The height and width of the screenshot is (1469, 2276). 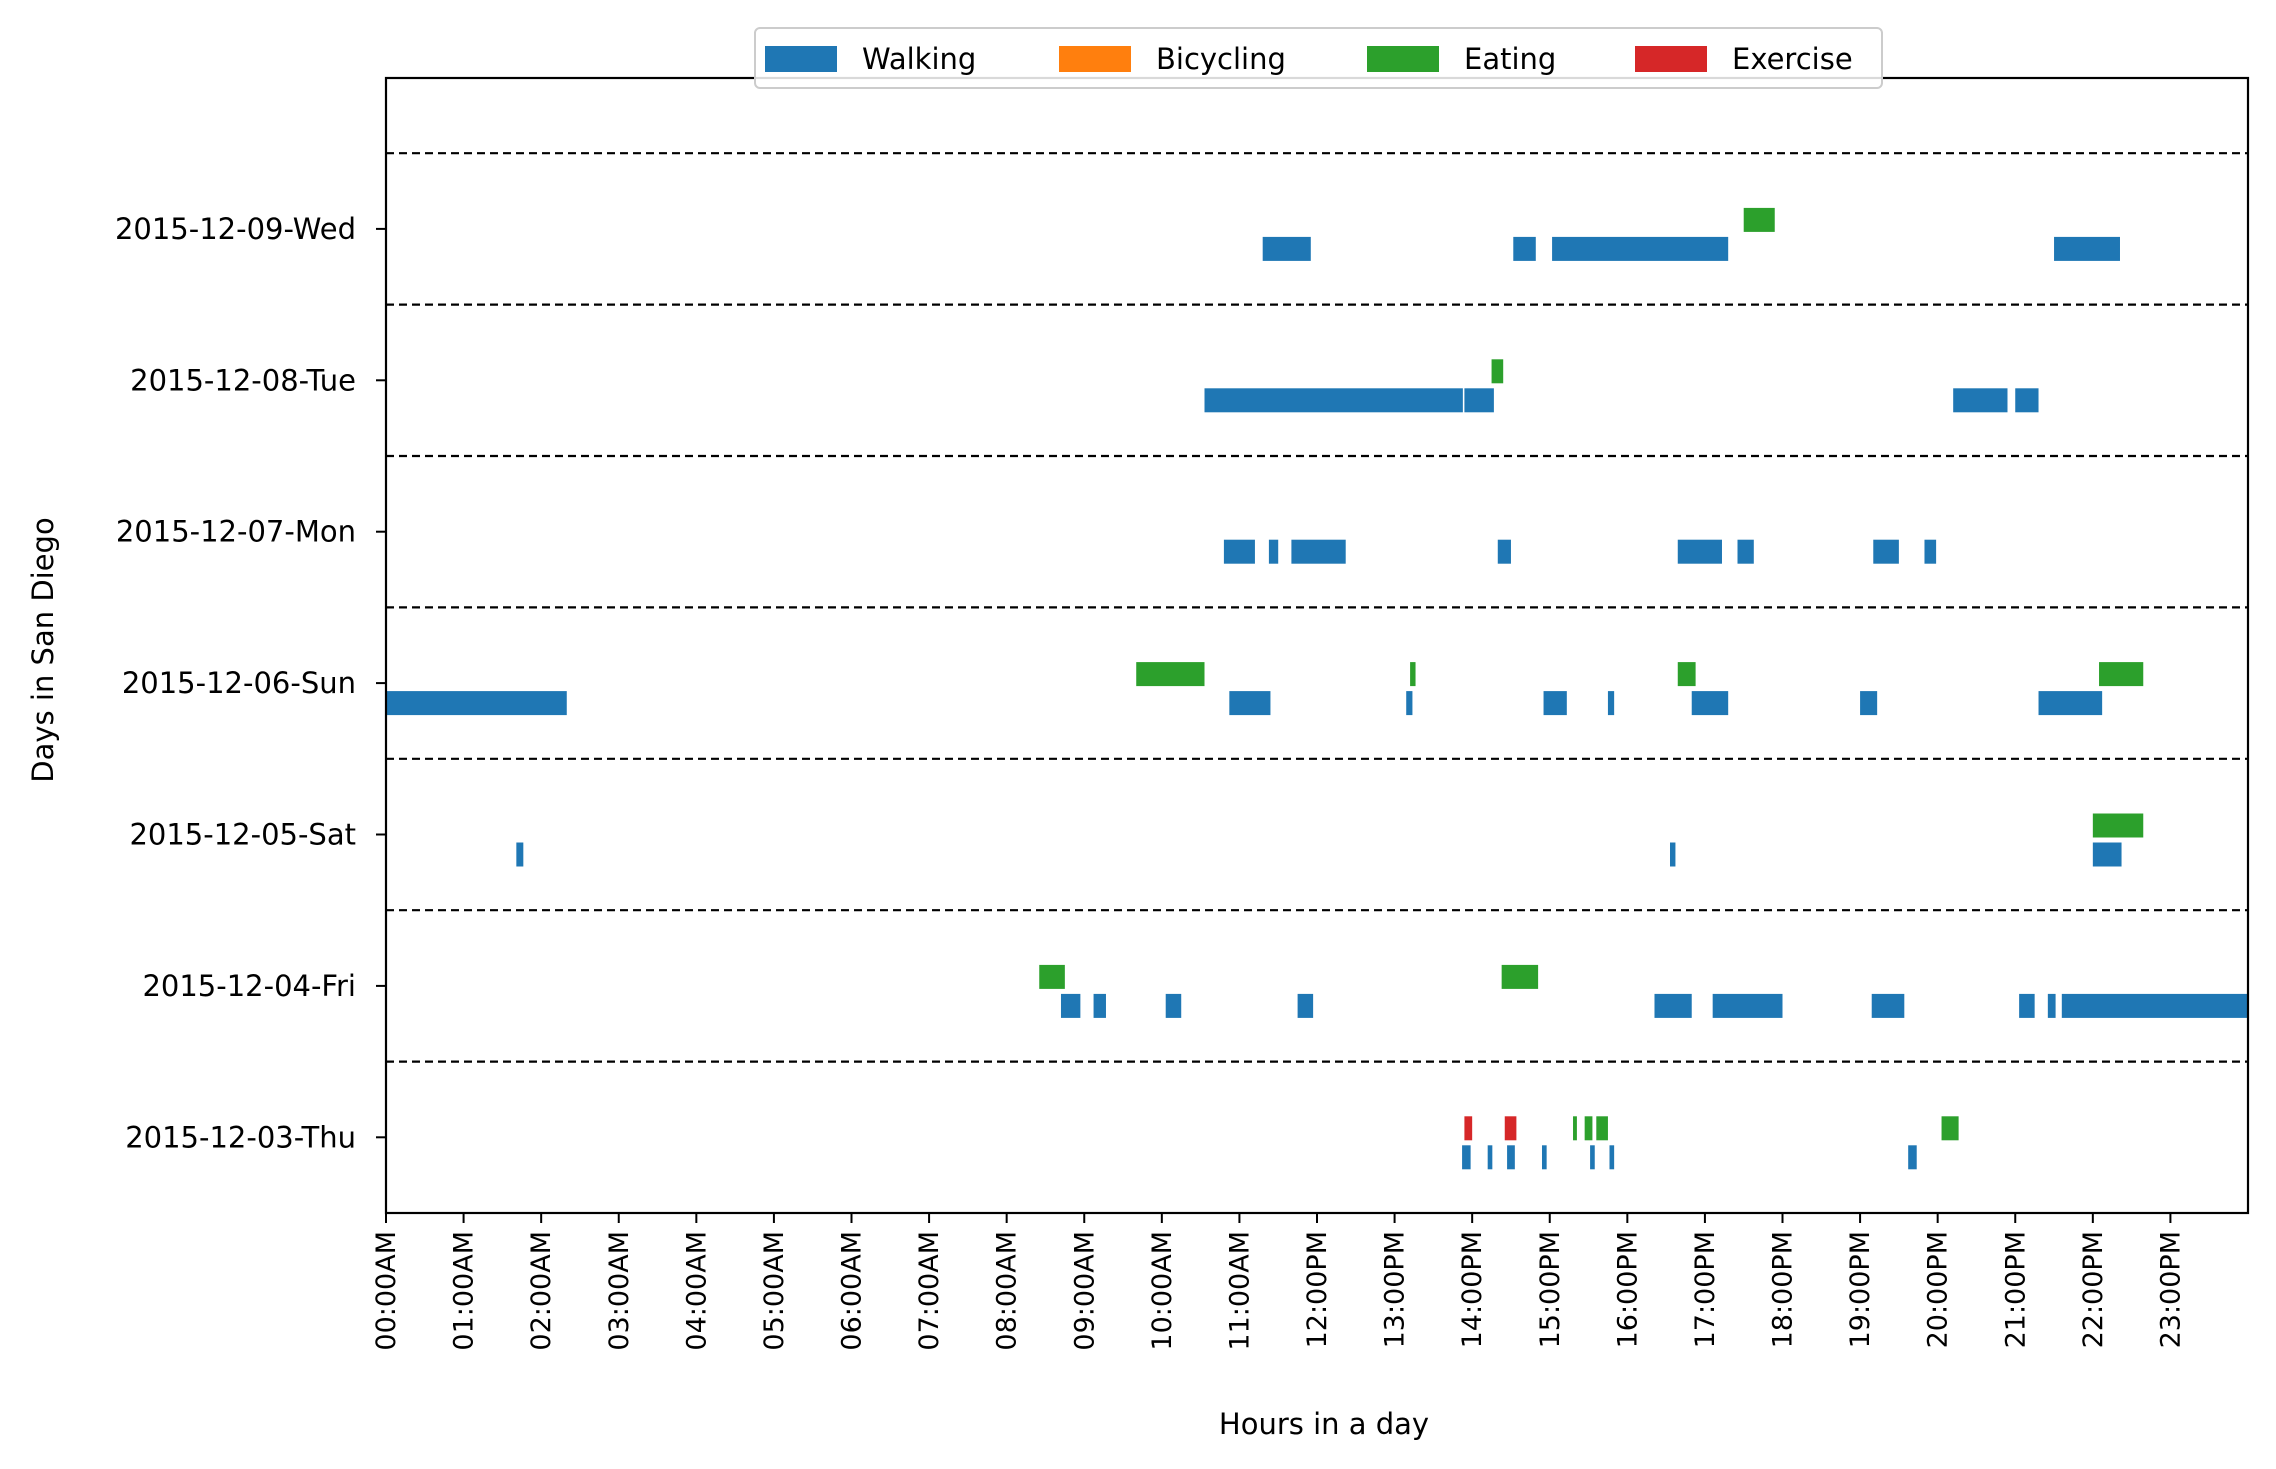 I want to click on x-tick-label: 23:00PM, so click(x=2170, y=1289).